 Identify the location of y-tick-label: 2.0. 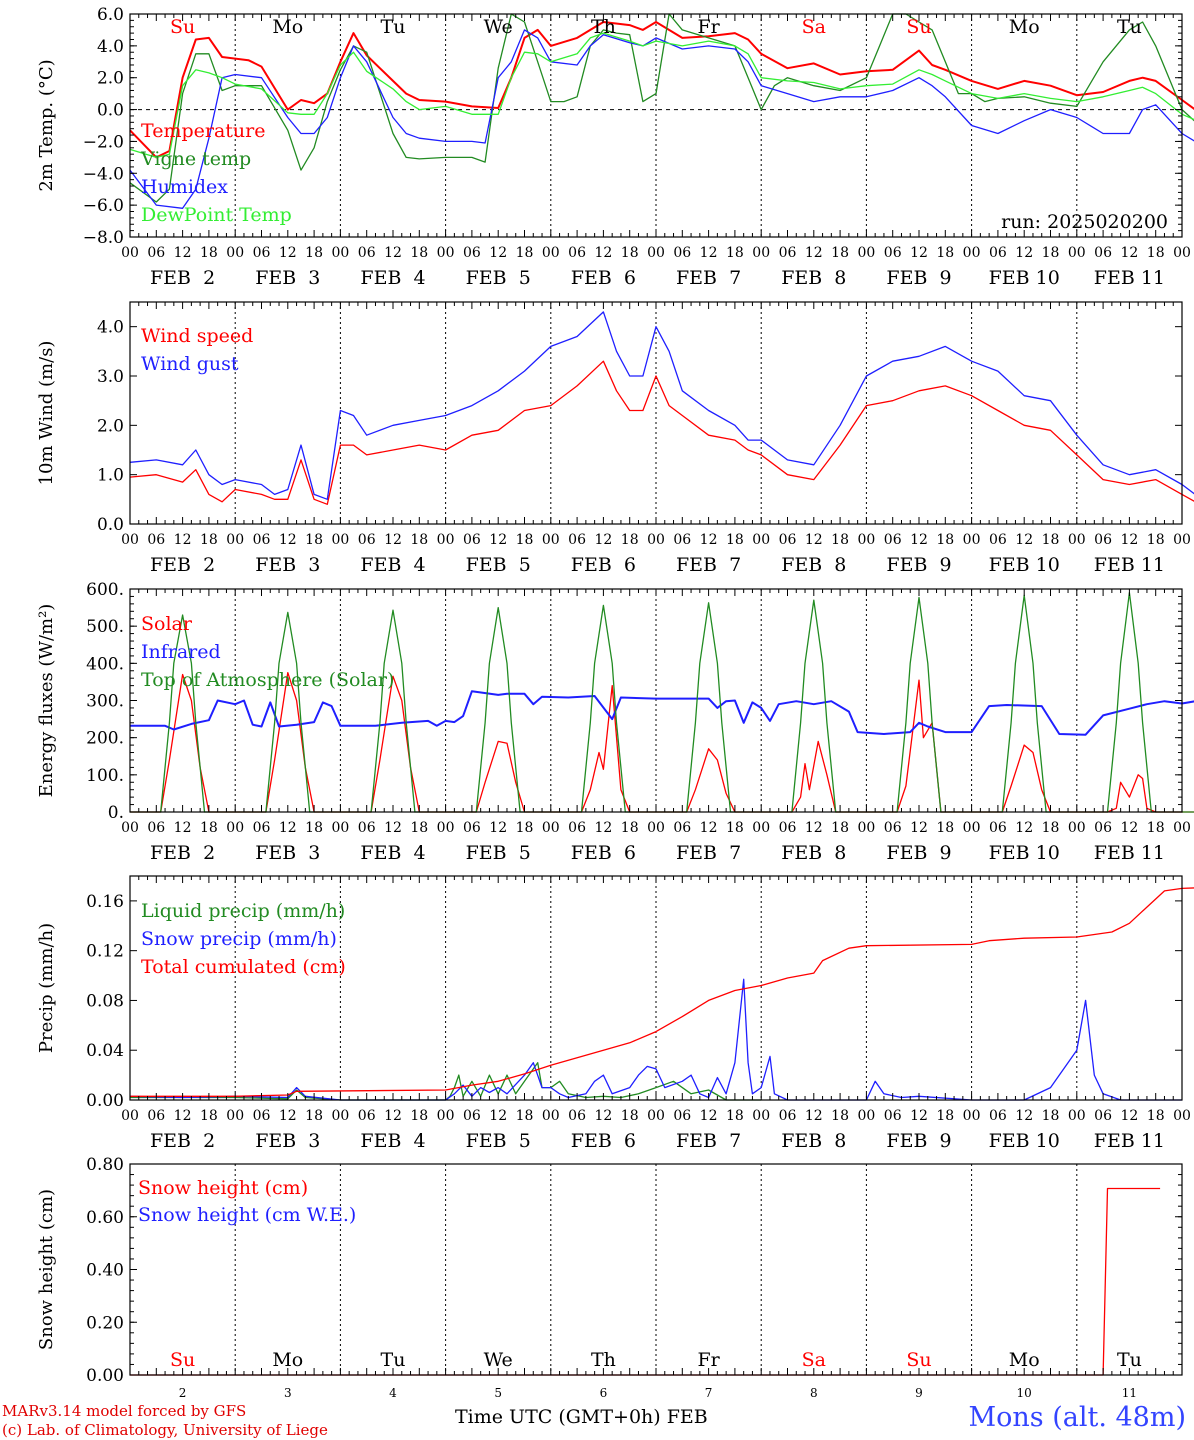
(110, 79).